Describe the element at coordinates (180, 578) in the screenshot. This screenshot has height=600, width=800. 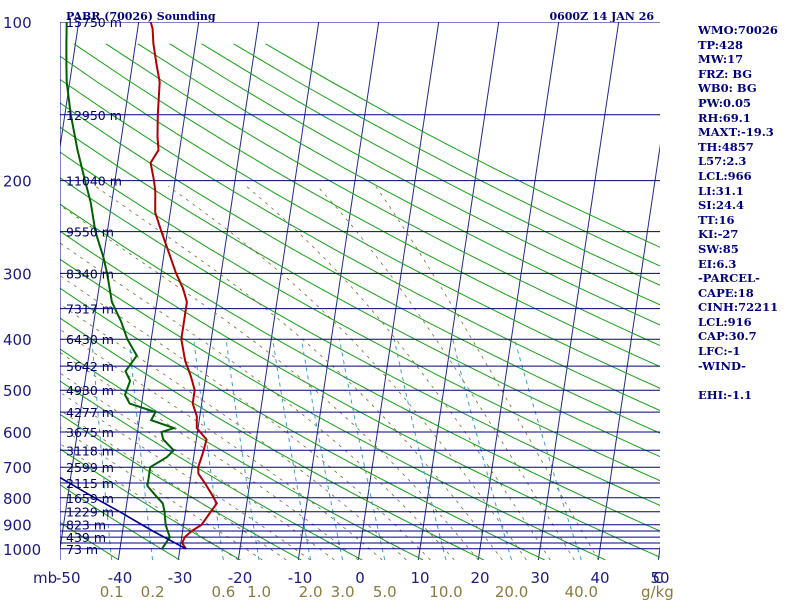
I see `temperature-tick-label: -30` at that location.